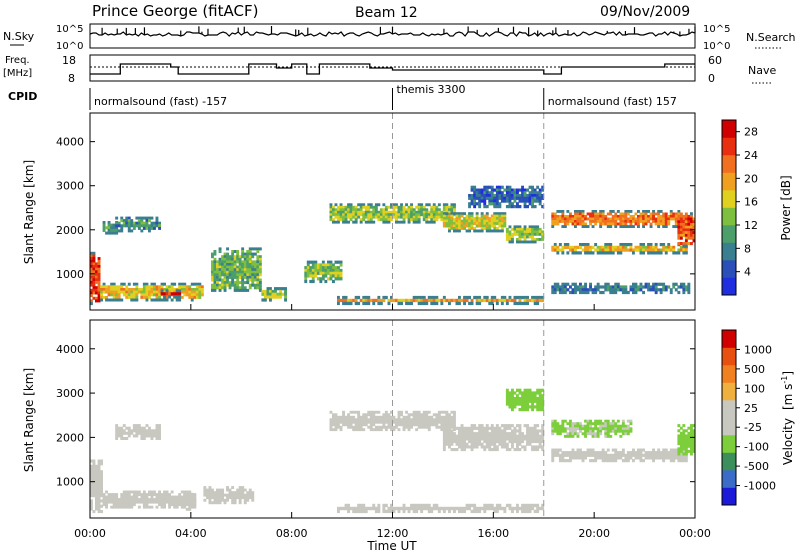  What do you see at coordinates (323, 272) in the screenshot?
I see `power-echo-region` at bounding box center [323, 272].